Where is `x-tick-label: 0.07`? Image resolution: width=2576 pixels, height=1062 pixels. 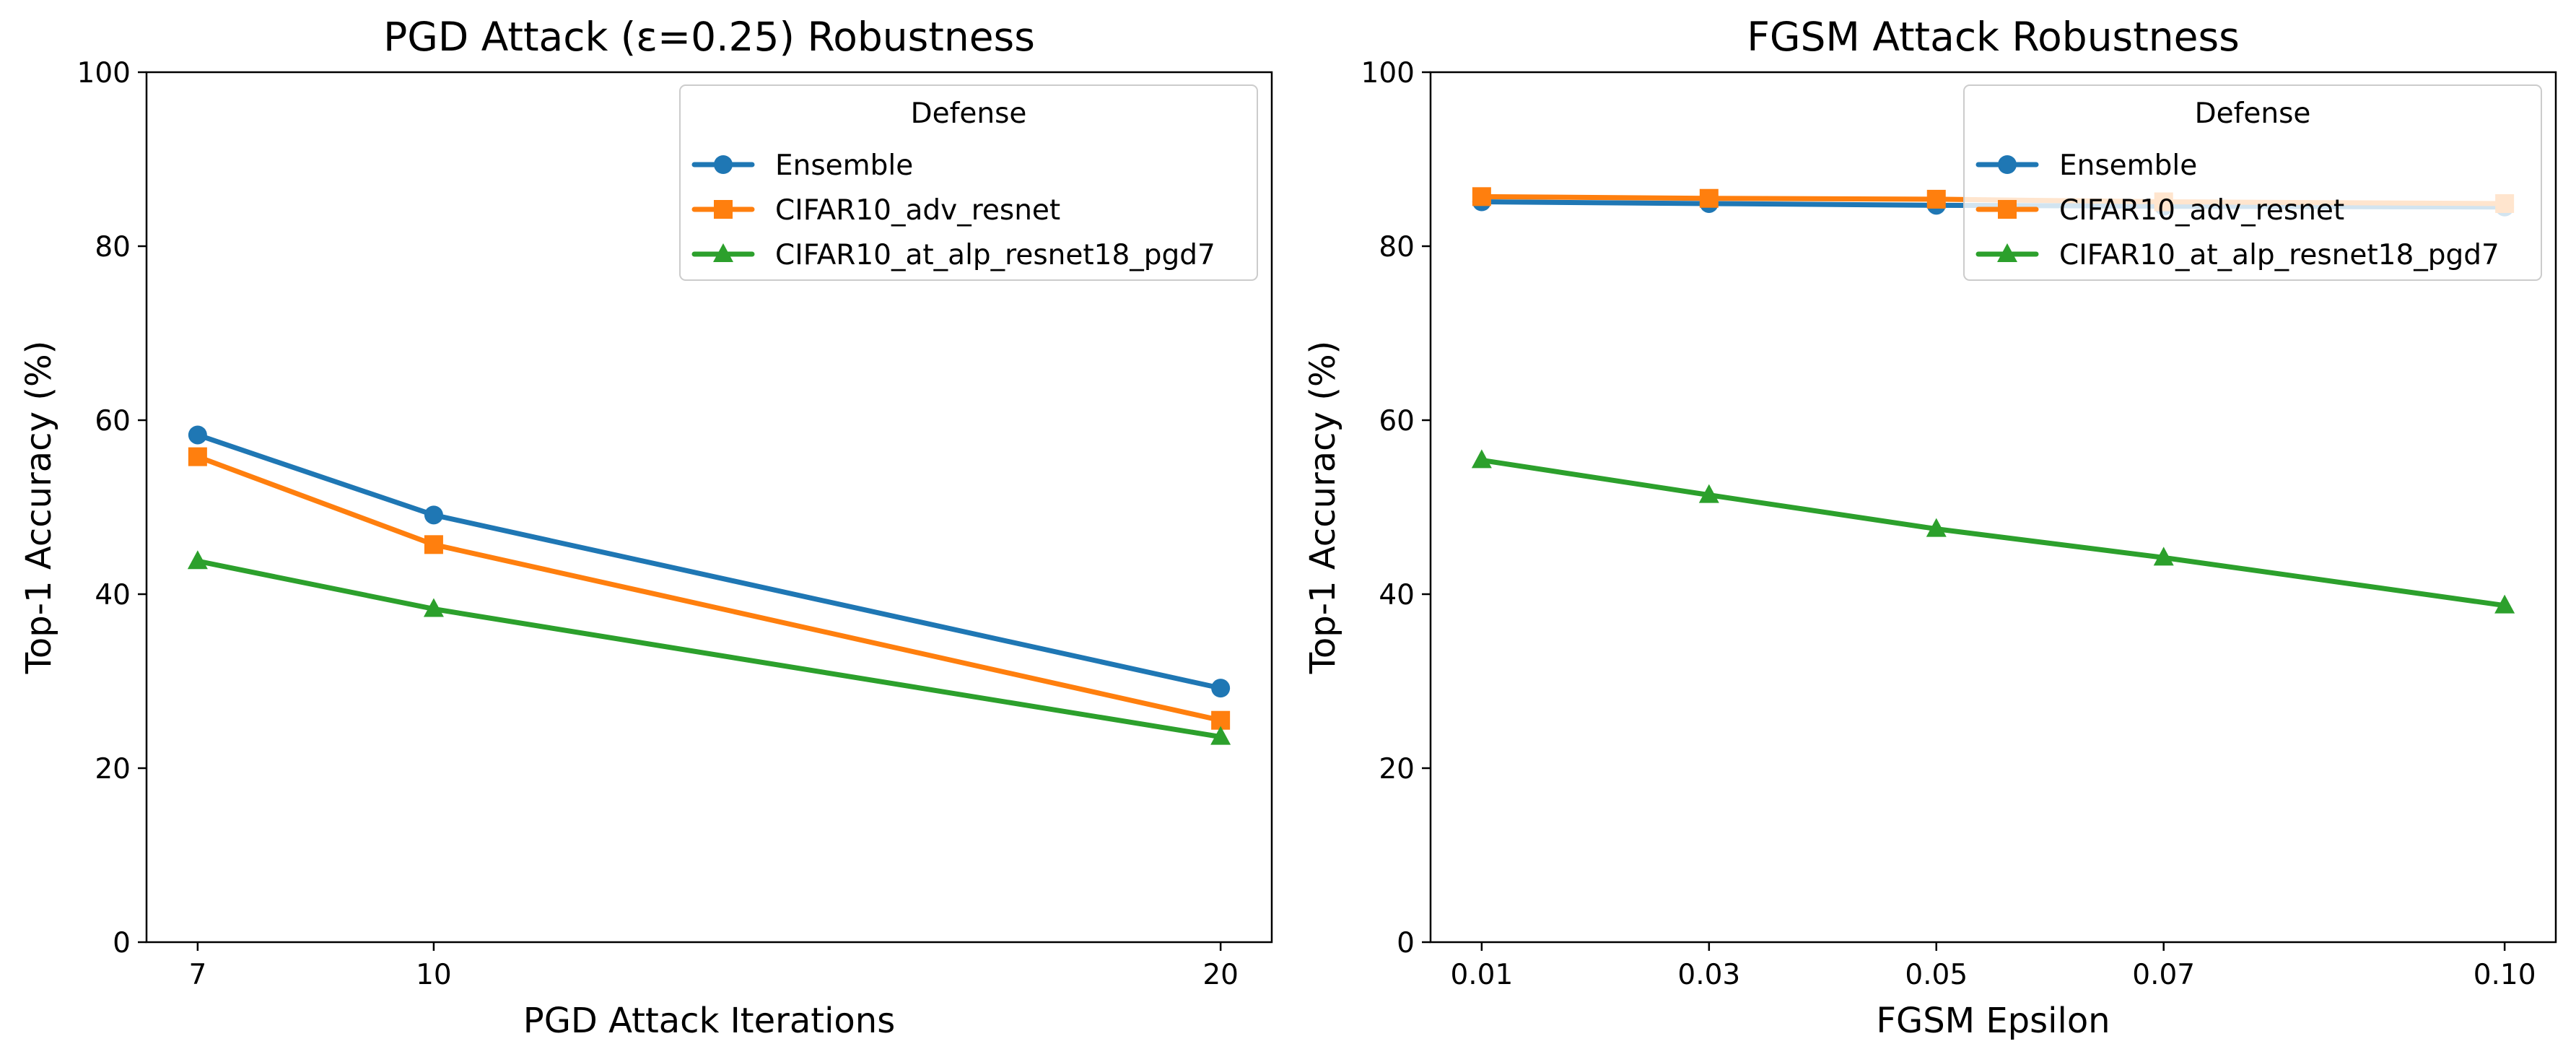 x-tick-label: 0.07 is located at coordinates (2163, 975).